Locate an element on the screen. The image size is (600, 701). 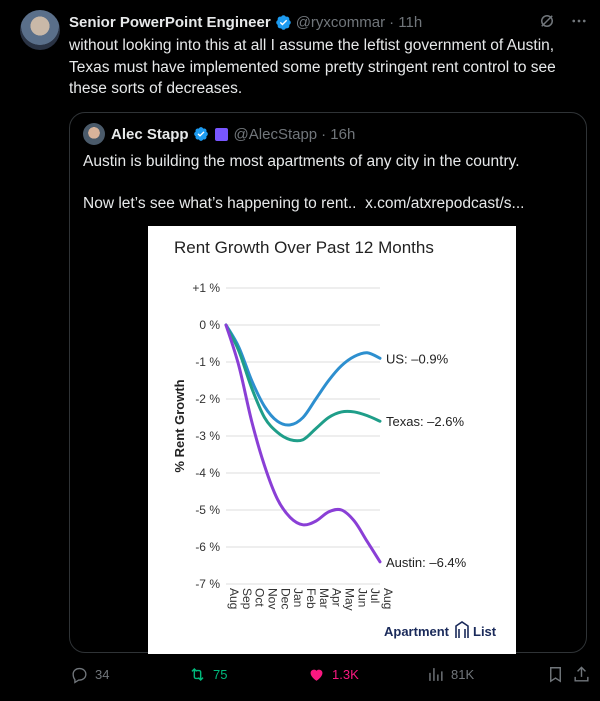
series-end-labels: US: –0.9% Texas: –2.6% Austin: –6.4% is located at coordinates (426, 460).